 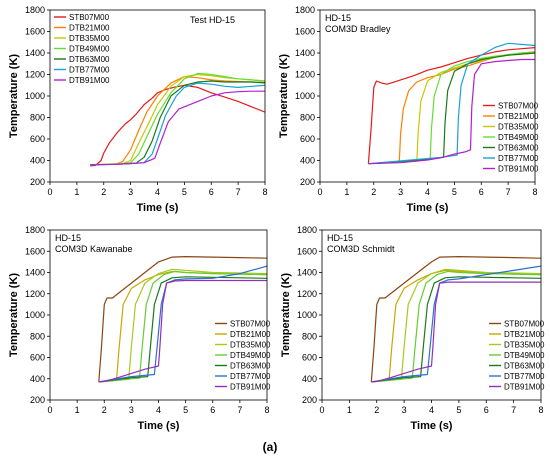 What do you see at coordinates (212, 20) in the screenshot?
I see `chart-title: Test HD-15` at bounding box center [212, 20].